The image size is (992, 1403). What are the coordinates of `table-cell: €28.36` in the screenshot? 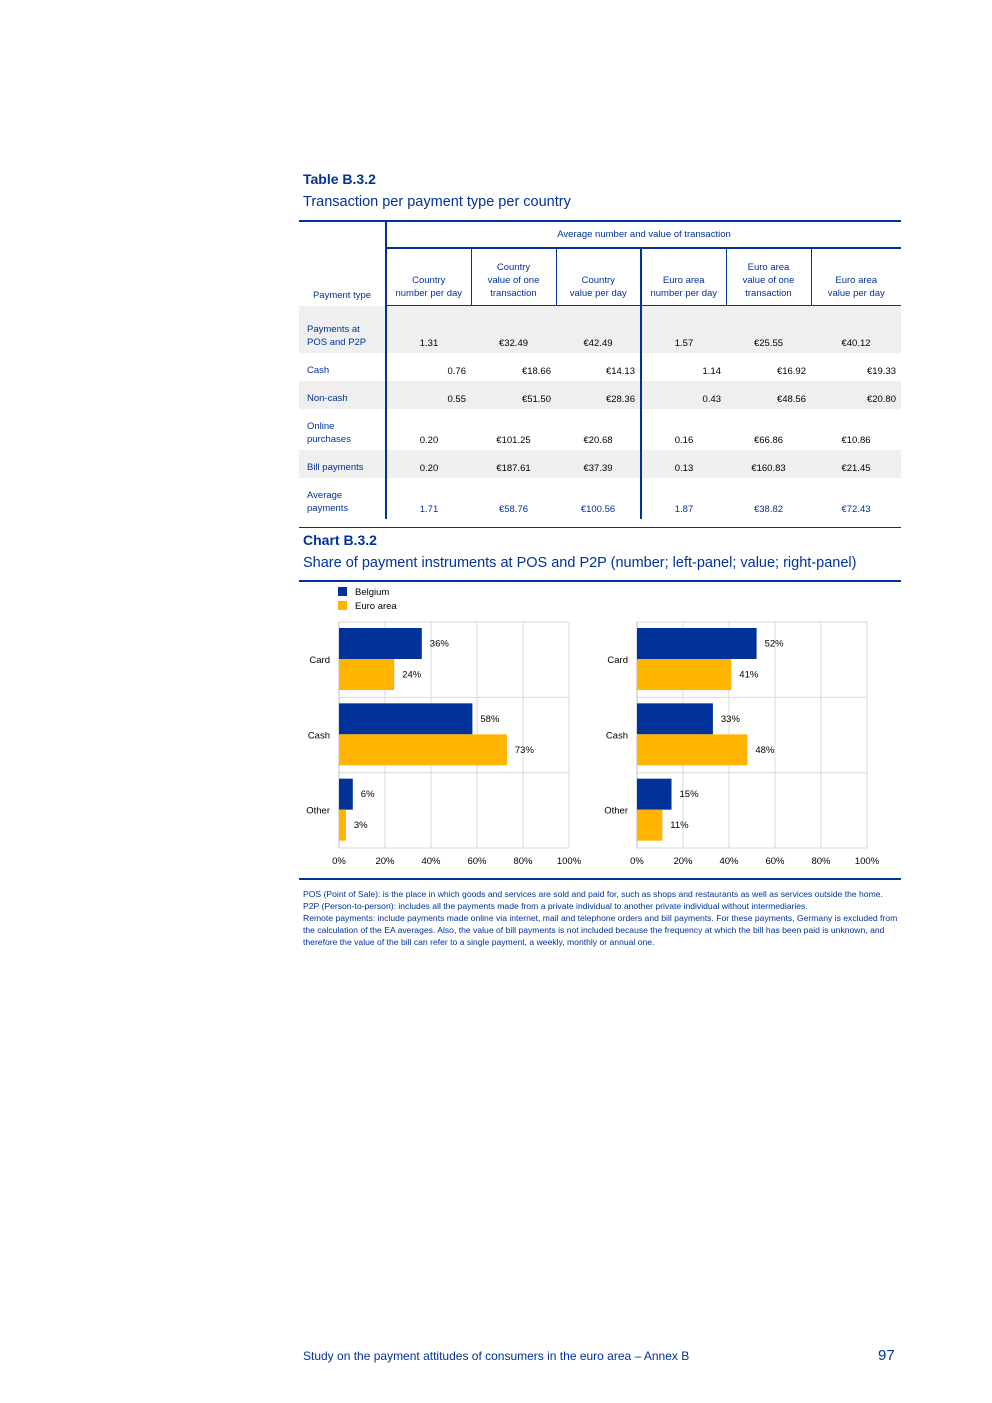 It's located at (599, 394).